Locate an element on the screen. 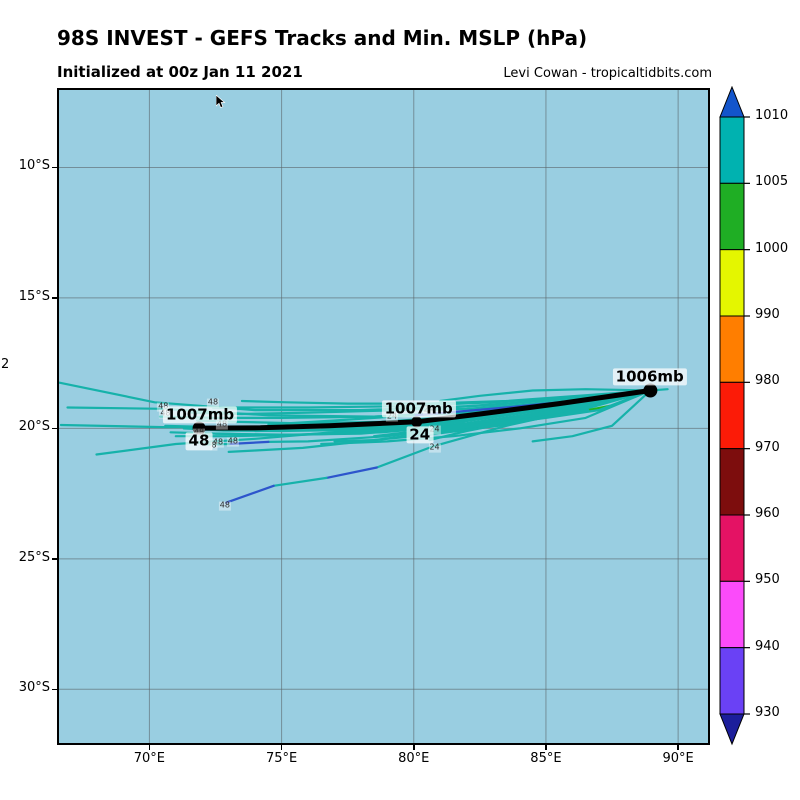 This screenshot has width=800, height=800. x-tick-label: 90°E is located at coordinates (678, 758).